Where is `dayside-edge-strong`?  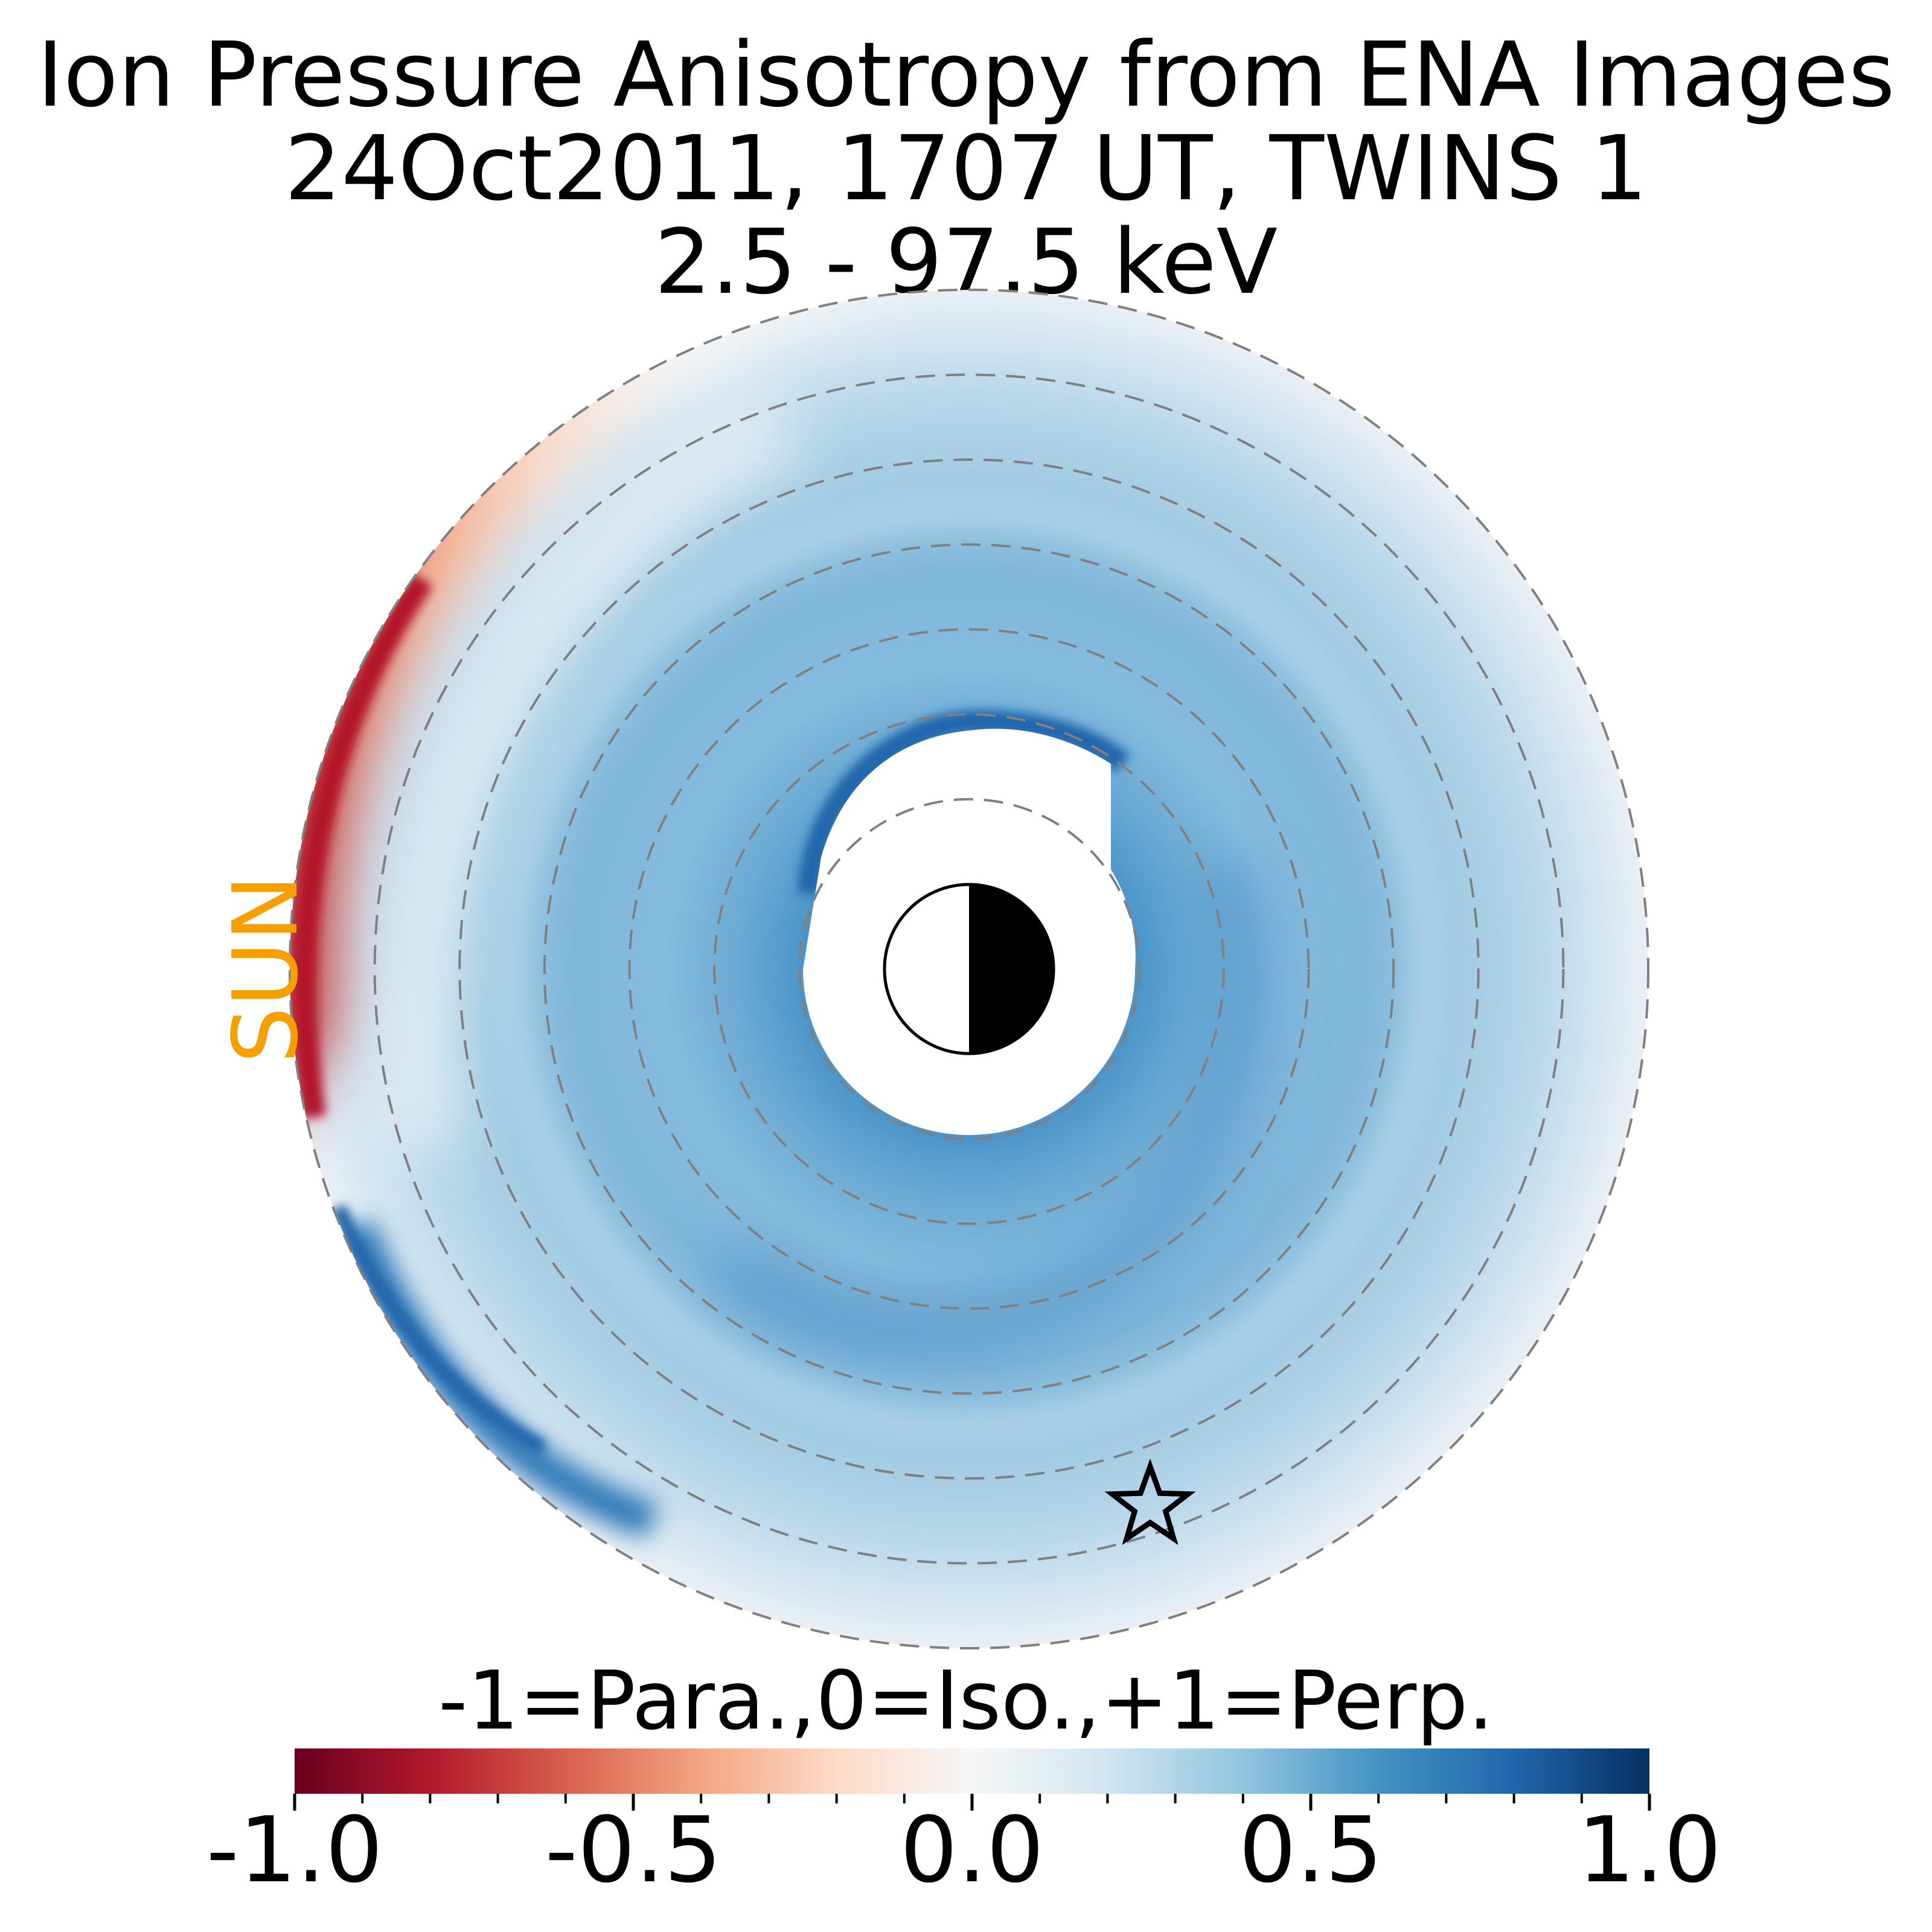
dayside-edge-strong is located at coordinates (363, 846).